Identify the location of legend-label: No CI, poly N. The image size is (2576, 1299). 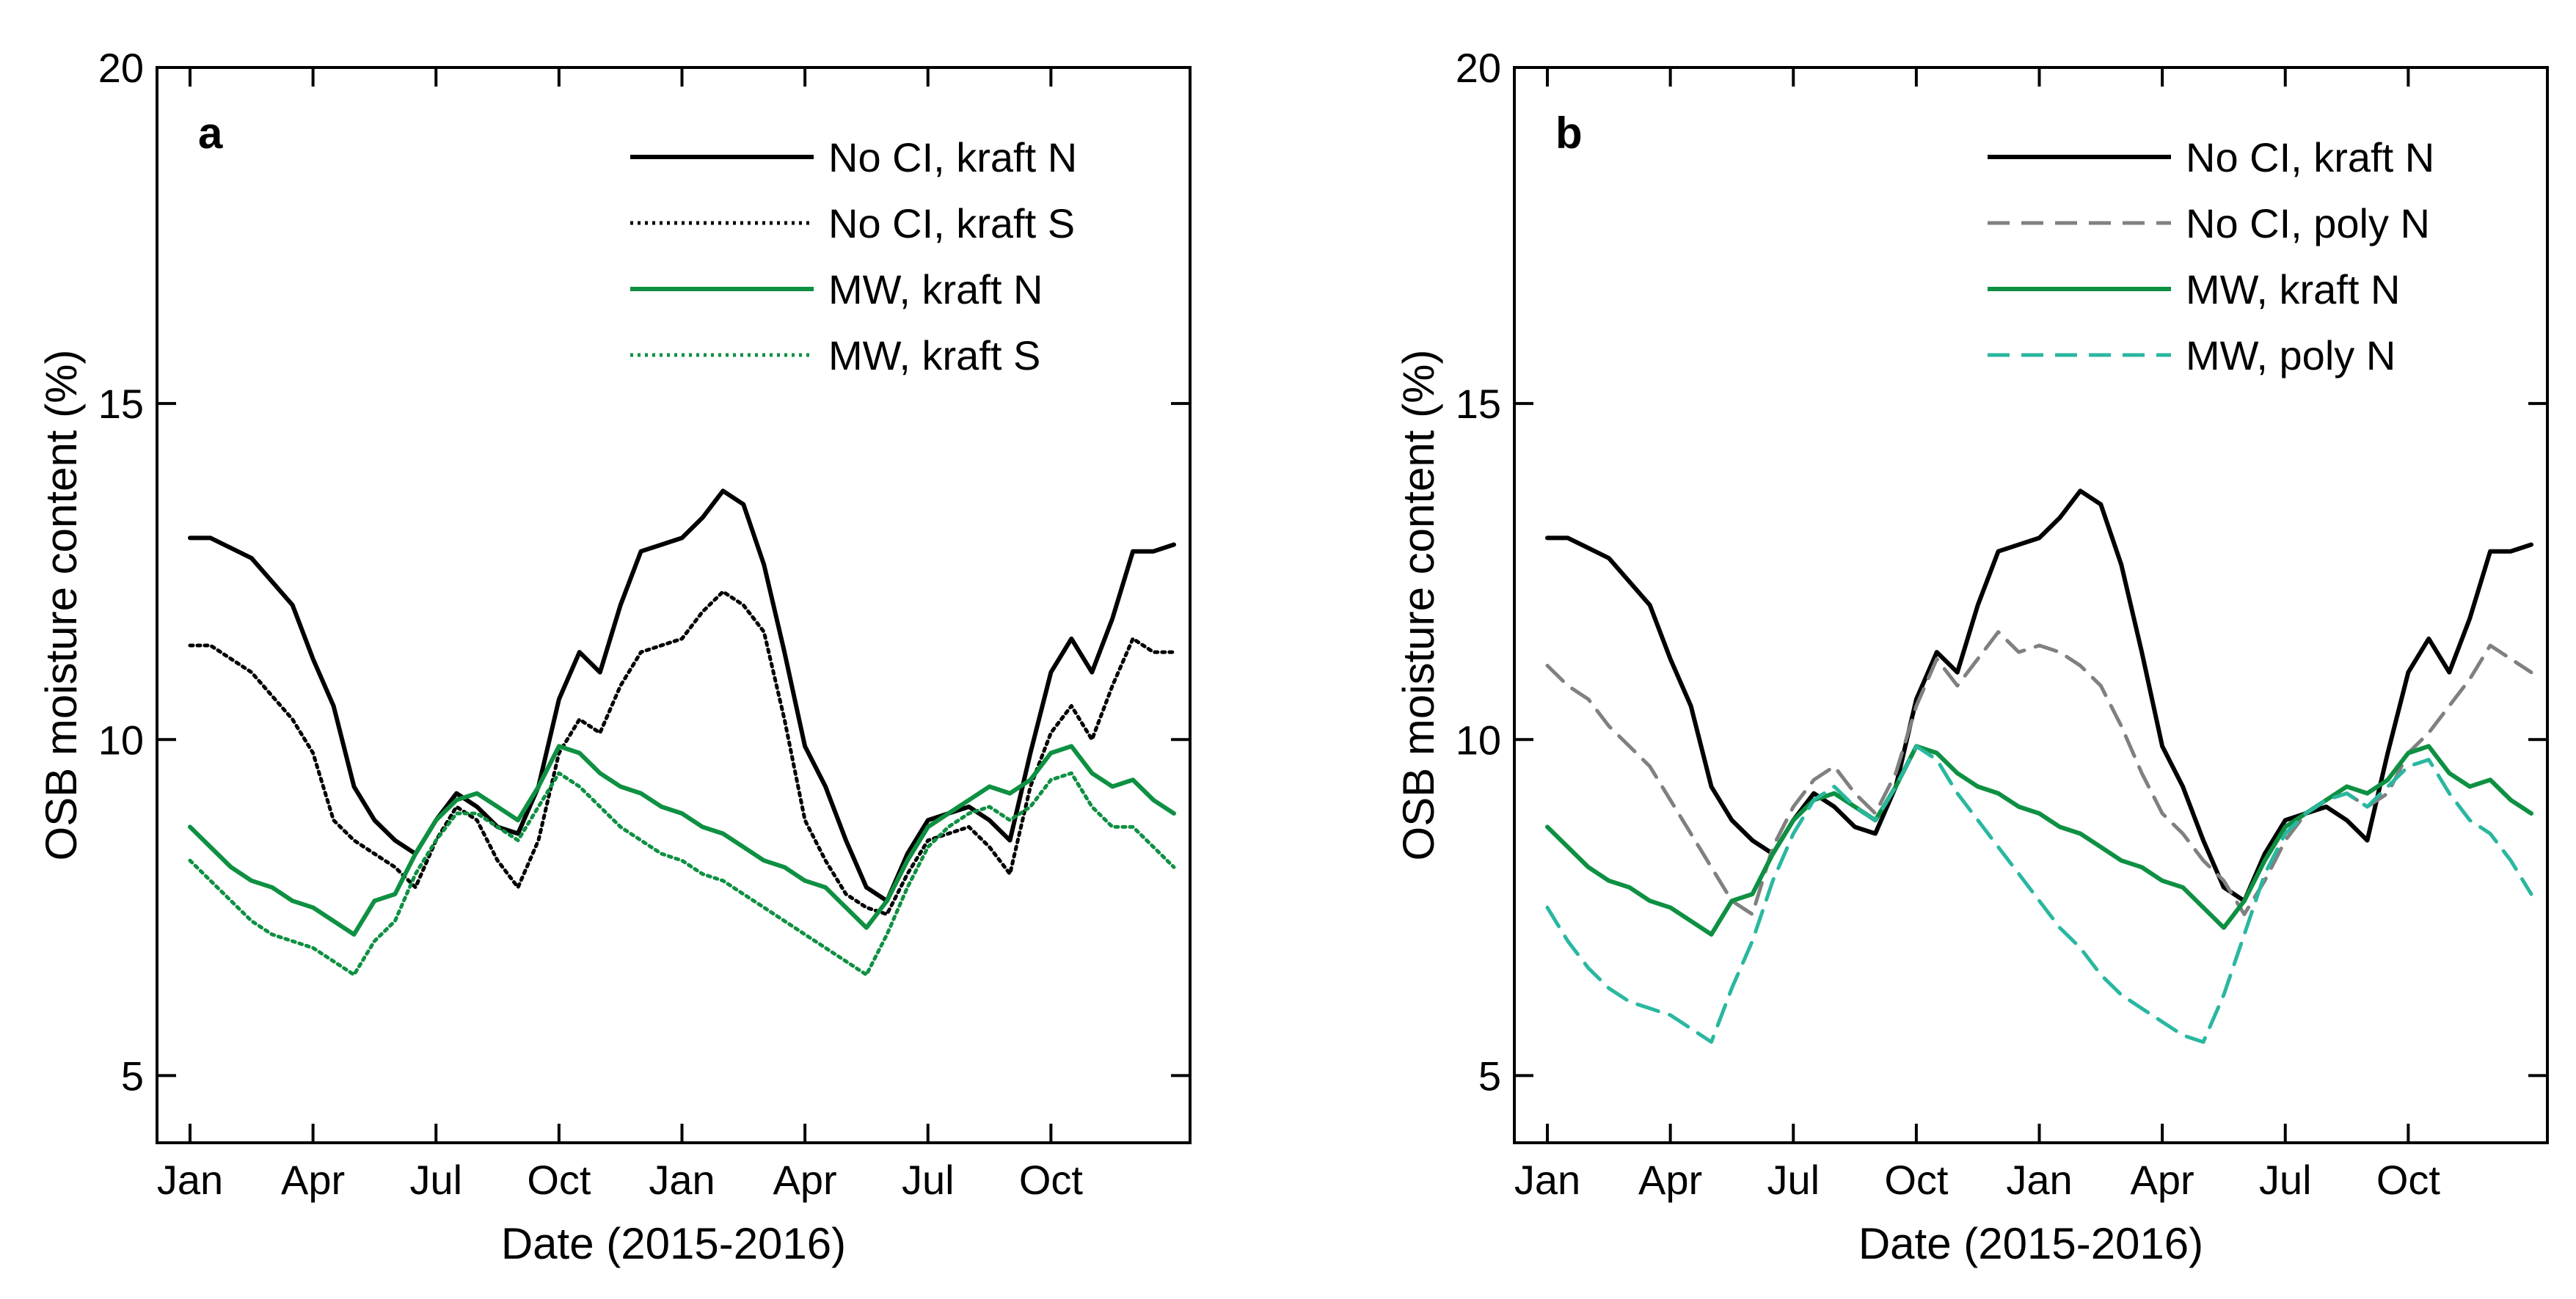
(2308, 223).